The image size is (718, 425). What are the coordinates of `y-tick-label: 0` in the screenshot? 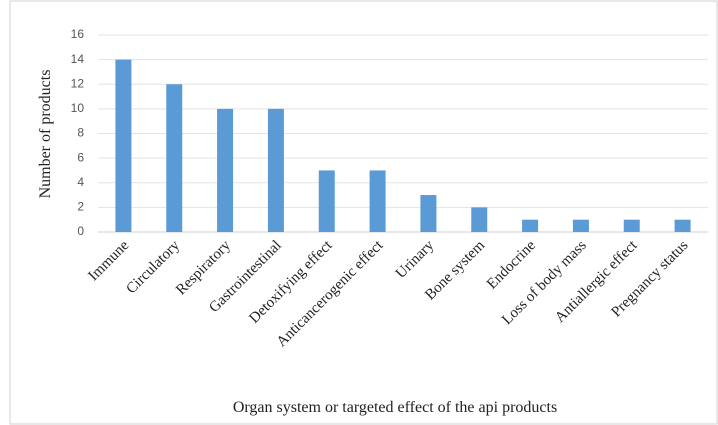 It's located at (80, 231).